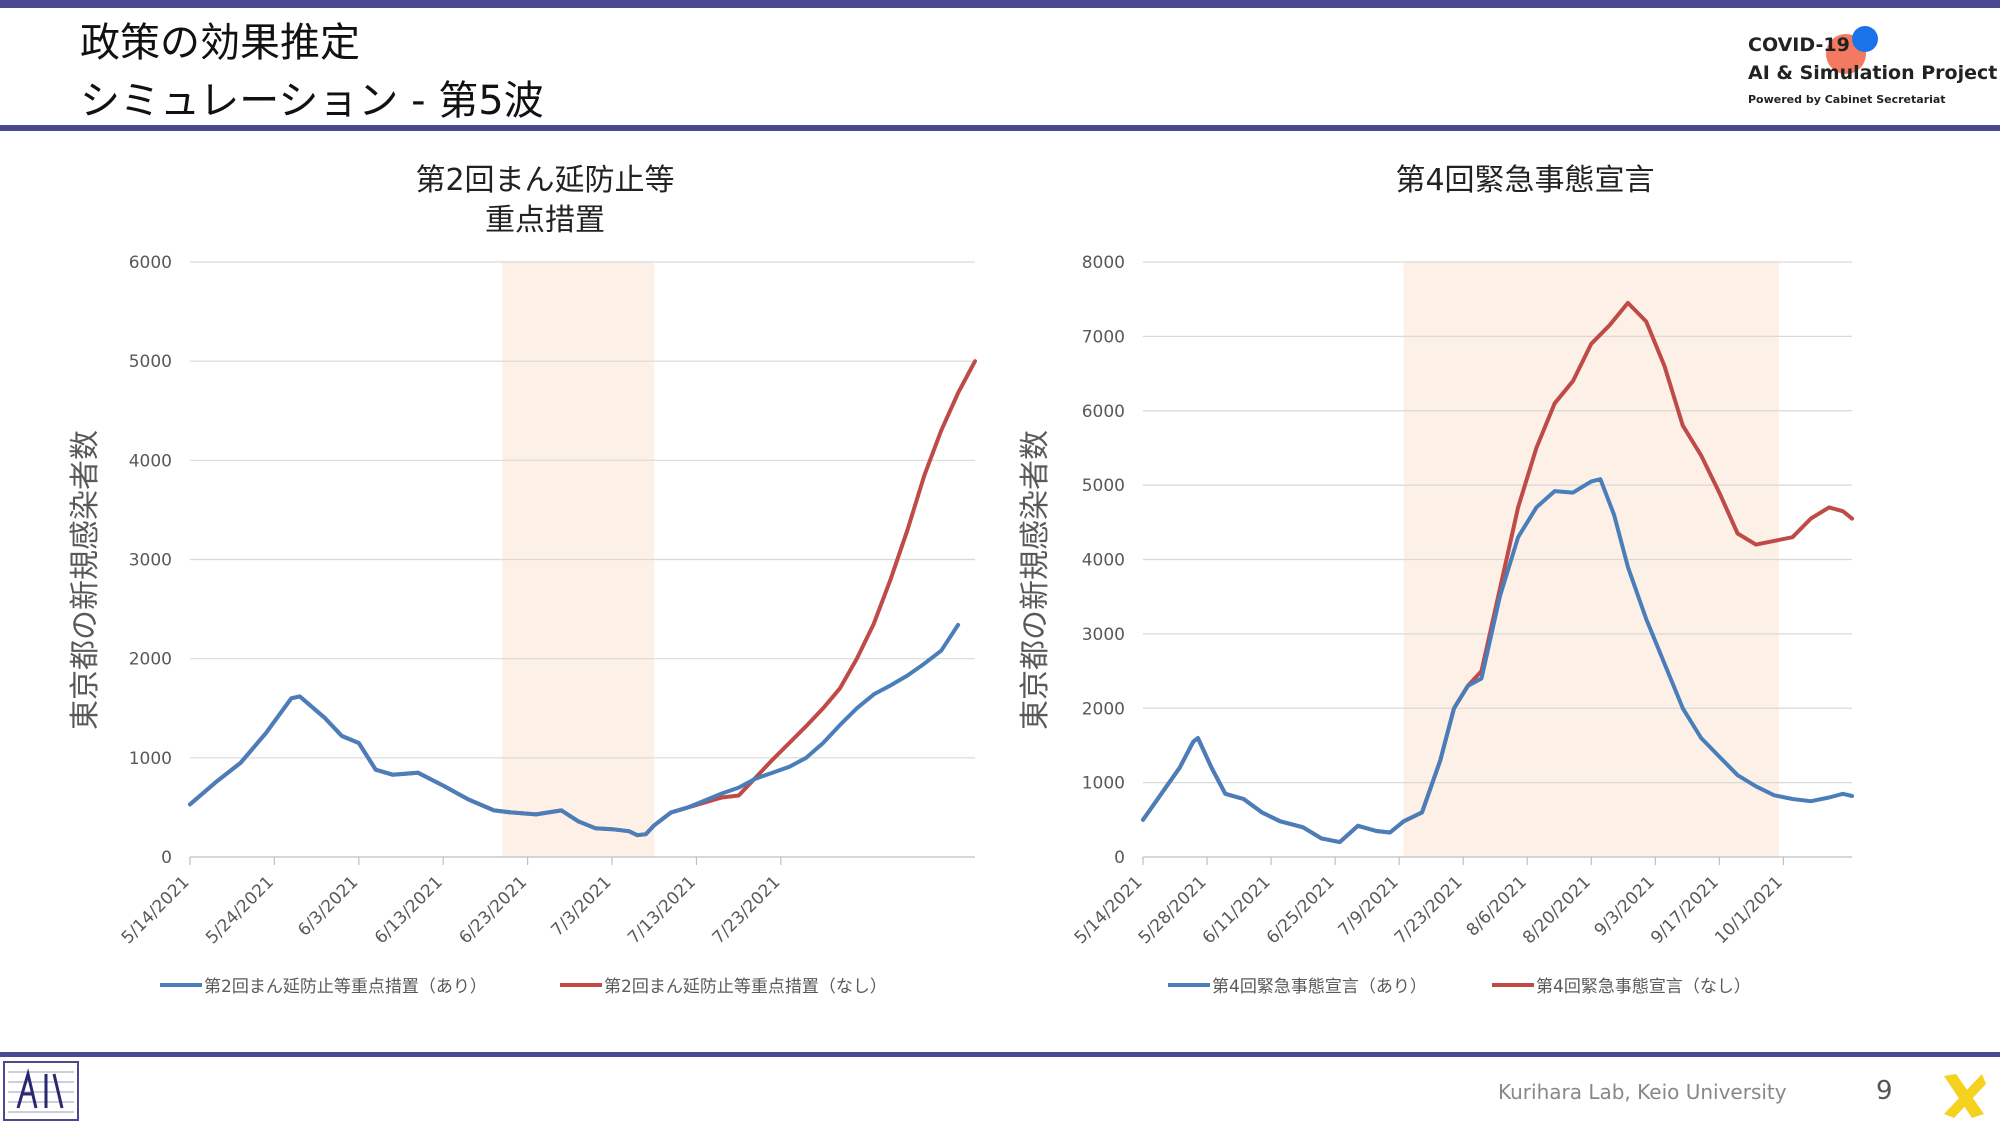 This screenshot has width=2000, height=1125. What do you see at coordinates (150, 561) in the screenshot?
I see `chart1-ytick-label: 3000` at bounding box center [150, 561].